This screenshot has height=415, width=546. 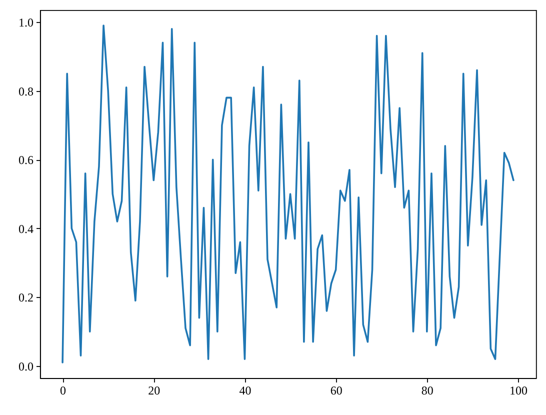 What do you see at coordinates (26, 160) in the screenshot?
I see `y-tick-label: 0.6` at bounding box center [26, 160].